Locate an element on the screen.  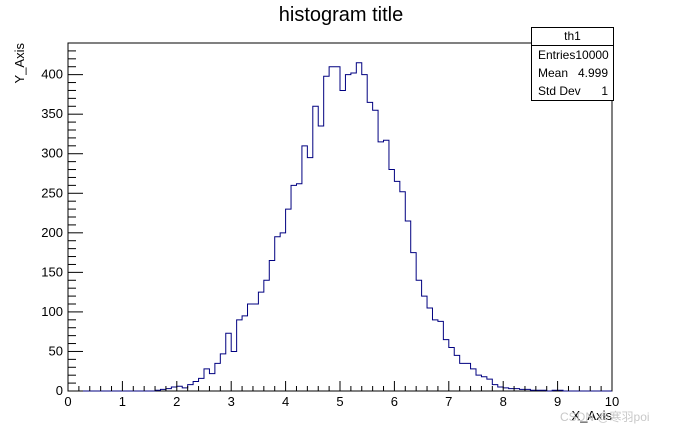
y-tick-label: 50 is located at coordinates (56, 350).